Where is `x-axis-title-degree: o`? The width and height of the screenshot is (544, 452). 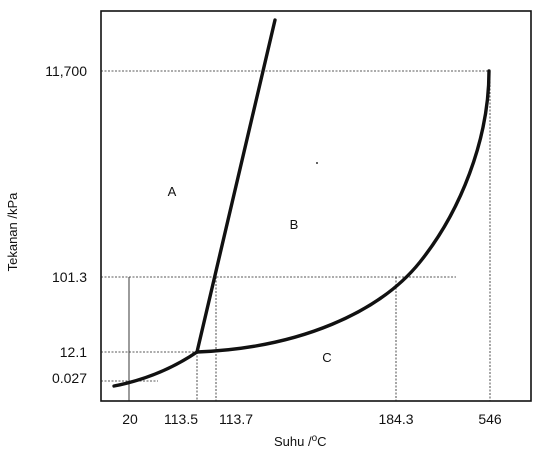
x-axis-title-degree: o is located at coordinates (315, 438).